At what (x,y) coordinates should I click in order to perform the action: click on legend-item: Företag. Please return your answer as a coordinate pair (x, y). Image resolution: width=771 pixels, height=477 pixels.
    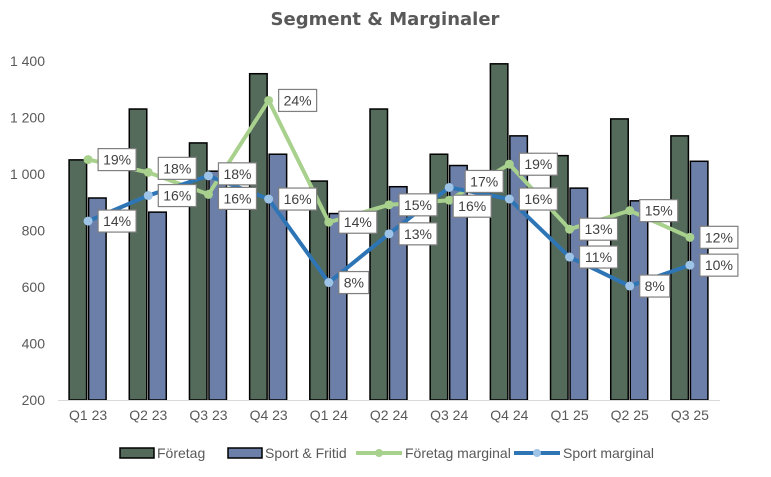
    Looking at the image, I should click on (162, 453).